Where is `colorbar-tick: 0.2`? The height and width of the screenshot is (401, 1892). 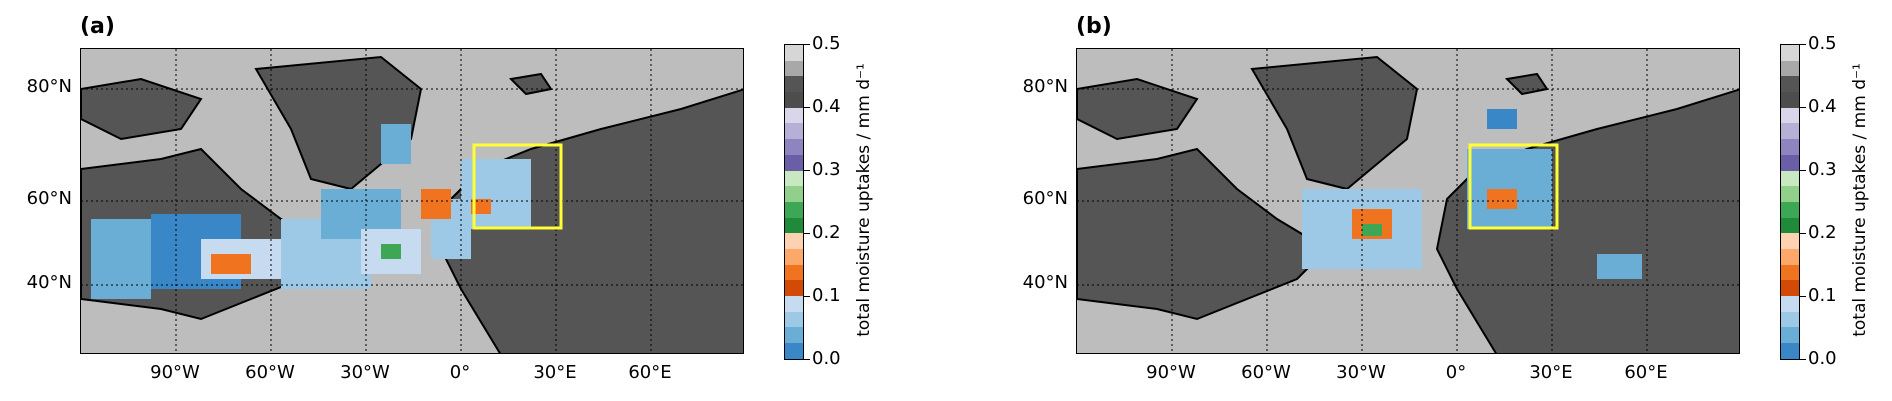
colorbar-tick: 0.2 is located at coordinates (826, 232).